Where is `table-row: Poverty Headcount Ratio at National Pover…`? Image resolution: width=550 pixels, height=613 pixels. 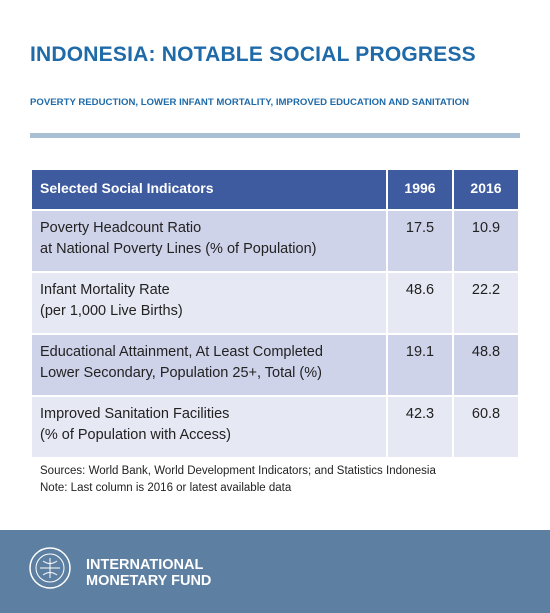
table-row: Poverty Headcount Ratio at National Pover… is located at coordinates (275, 241).